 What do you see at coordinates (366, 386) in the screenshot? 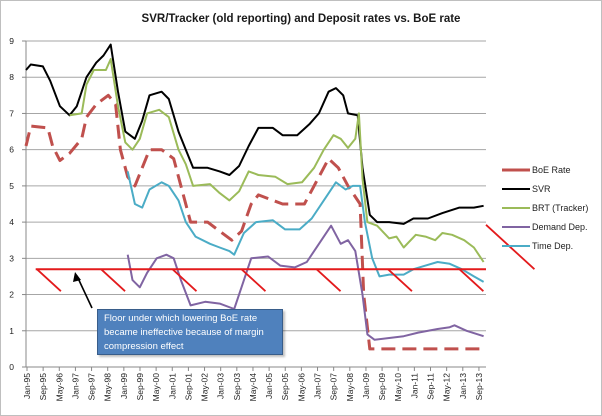
I see `x-tick-label: Jan-09` at bounding box center [366, 386].